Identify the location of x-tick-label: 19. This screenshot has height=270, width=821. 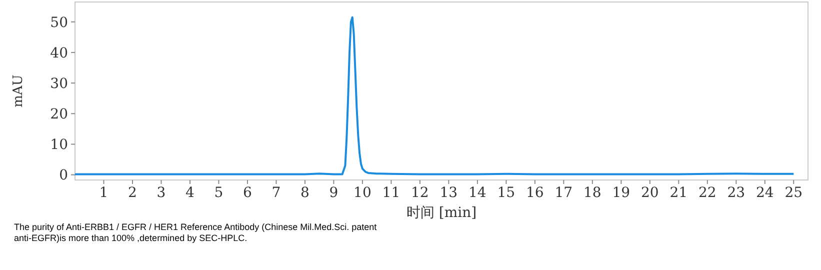
(621, 193).